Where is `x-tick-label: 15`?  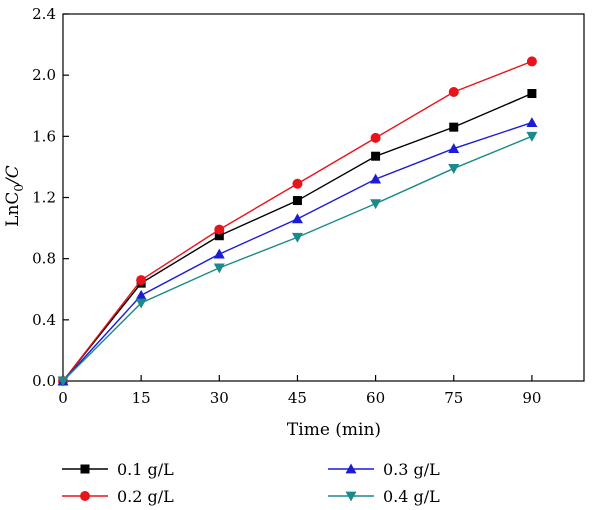
x-tick-label: 15 is located at coordinates (141, 398).